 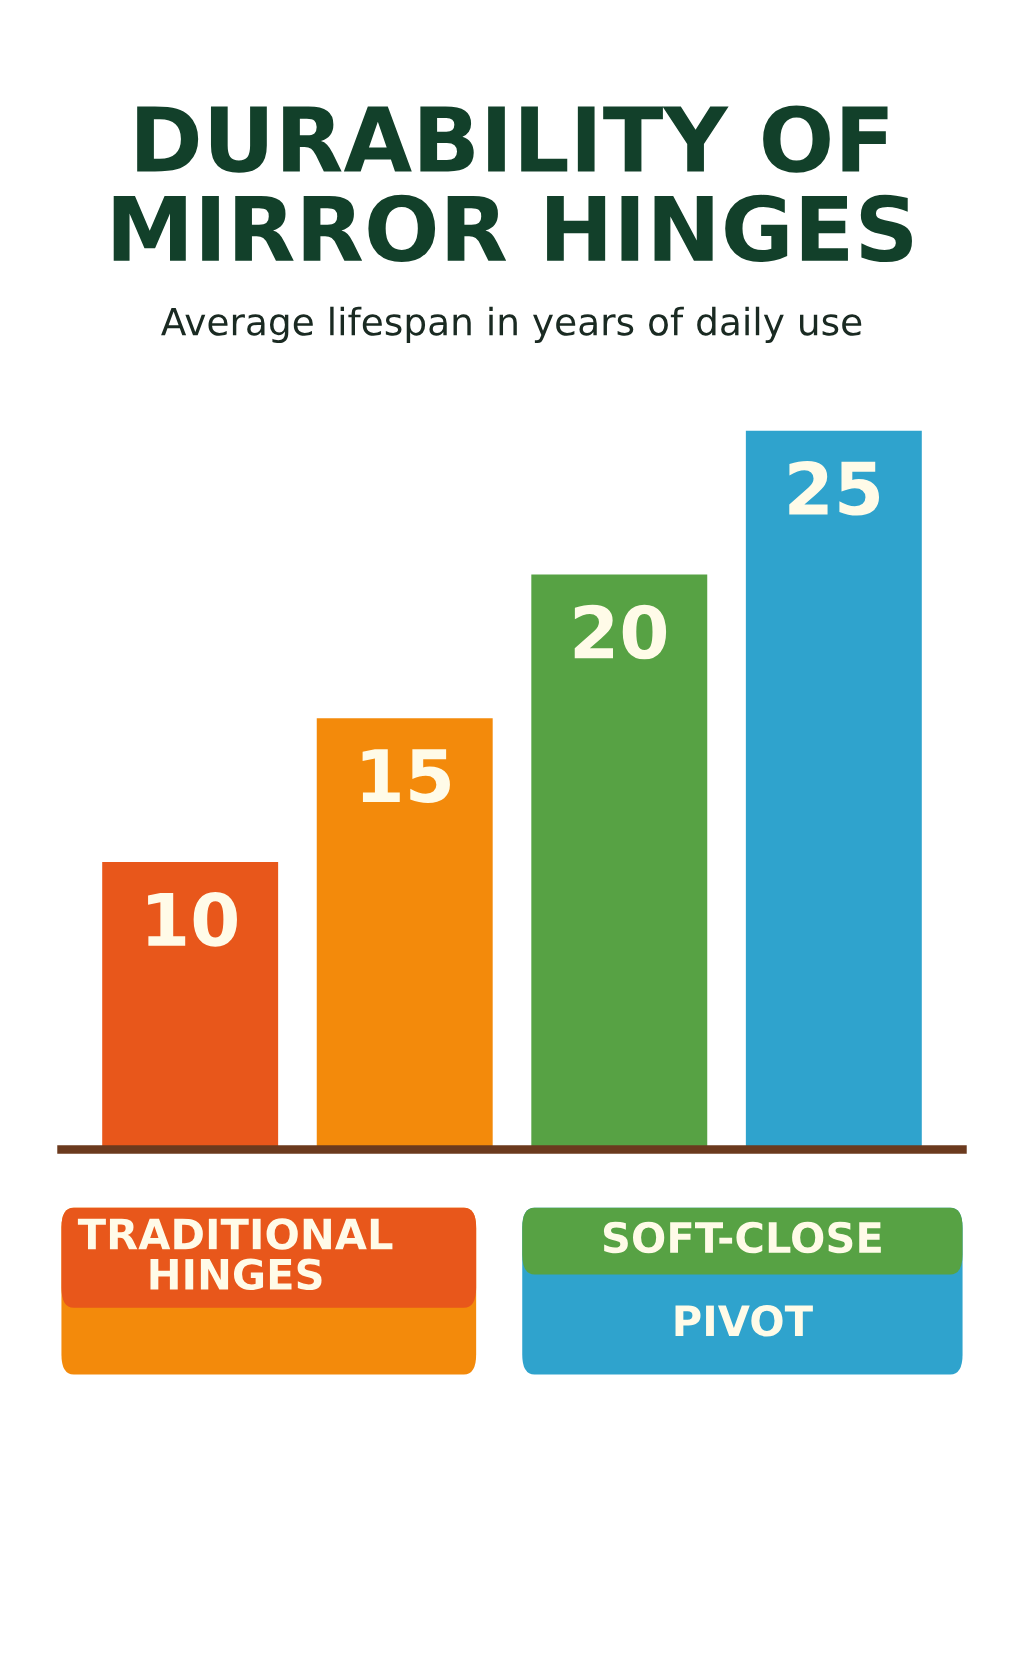 What do you see at coordinates (406, 776) in the screenshot?
I see `data-label: 15` at bounding box center [406, 776].